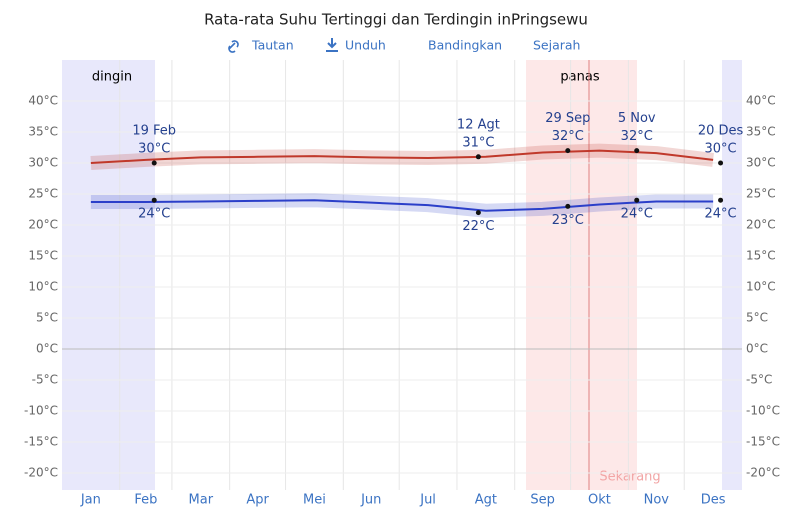 This screenshot has height=511, width=792. Describe the element at coordinates (257, 500) in the screenshot. I see `x-tick-label: Apr` at that location.